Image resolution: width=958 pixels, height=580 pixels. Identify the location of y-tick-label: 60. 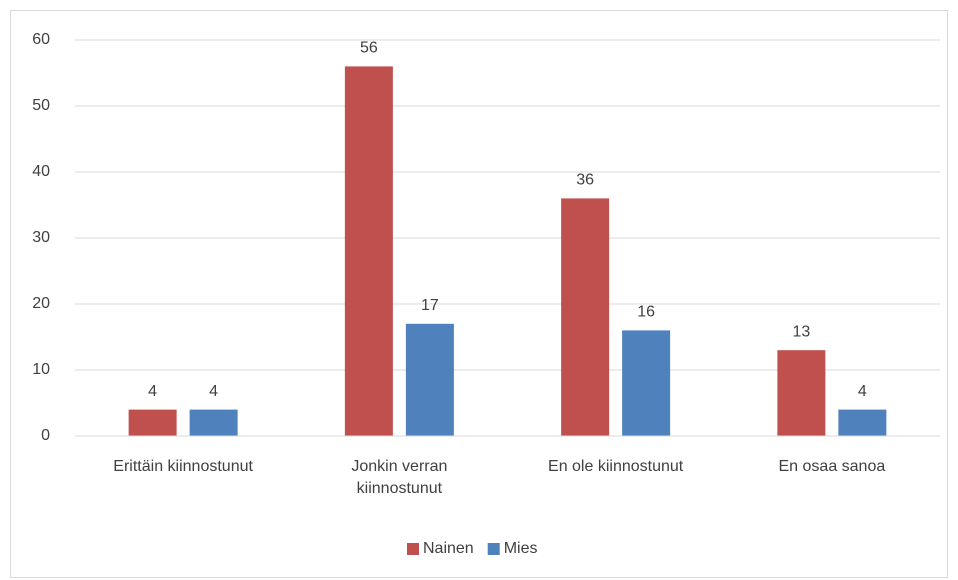
(41, 39).